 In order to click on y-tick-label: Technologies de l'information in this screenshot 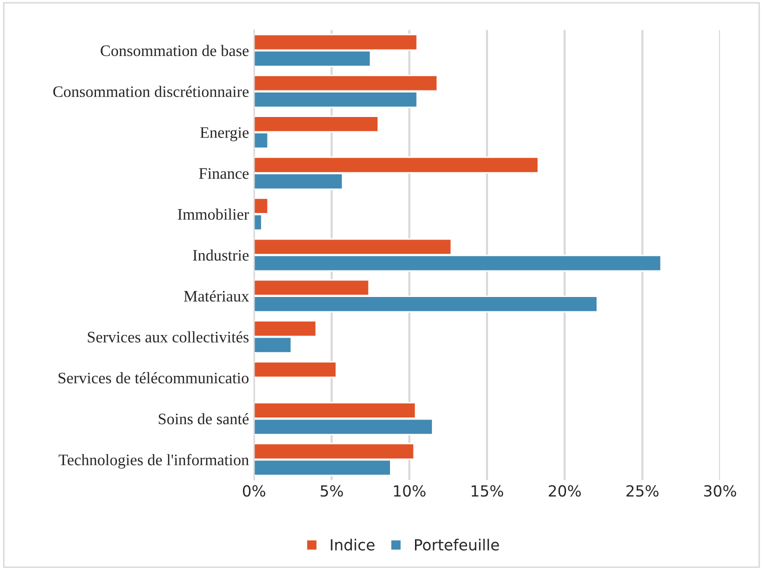, I will do `click(153, 461)`.